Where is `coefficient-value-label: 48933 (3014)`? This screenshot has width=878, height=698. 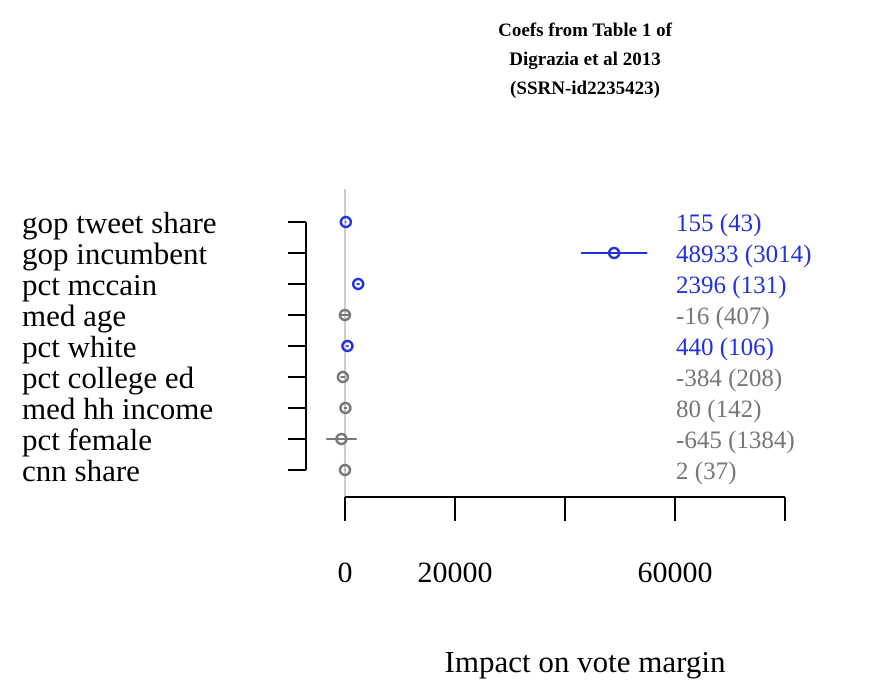
coefficient-value-label: 48933 (3014) is located at coordinates (743, 254).